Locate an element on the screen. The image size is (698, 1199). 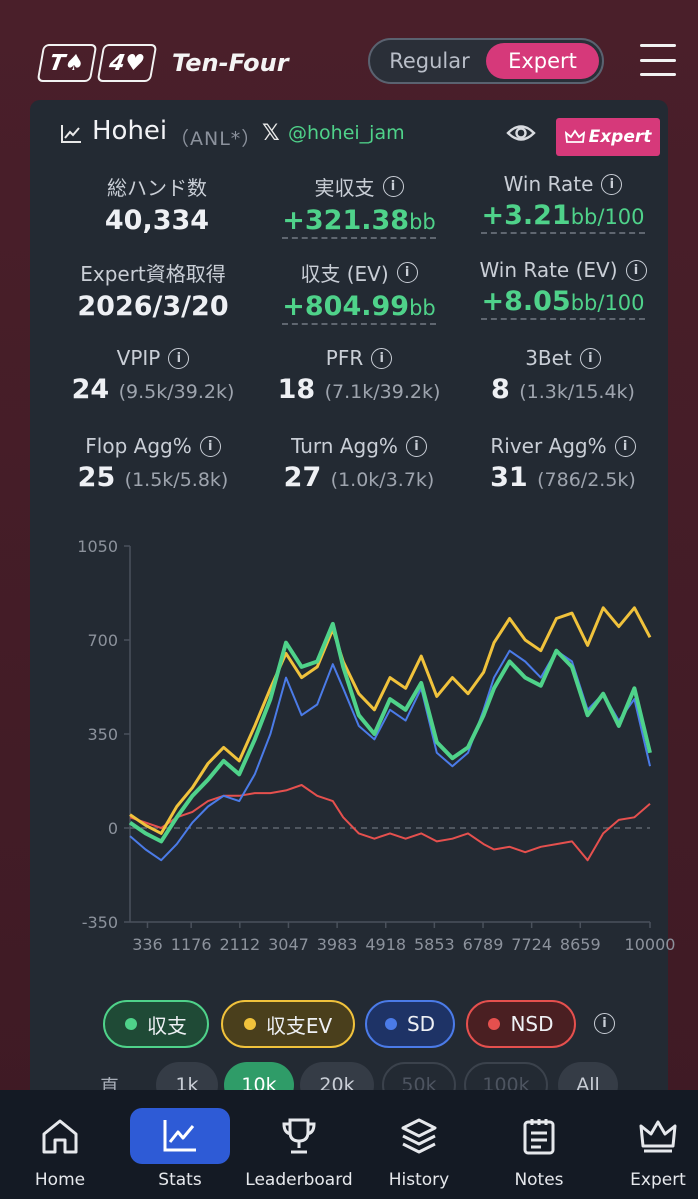
crown-icon is located at coordinates (658, 1136).